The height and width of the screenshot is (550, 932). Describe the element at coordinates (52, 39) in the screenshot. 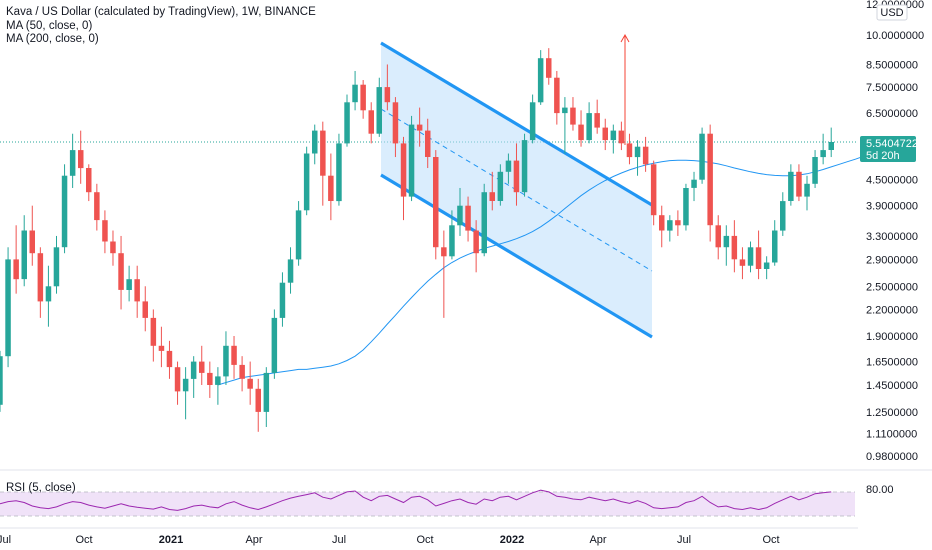

I see `ma200-legend: MA (200, close, 0)` at that location.